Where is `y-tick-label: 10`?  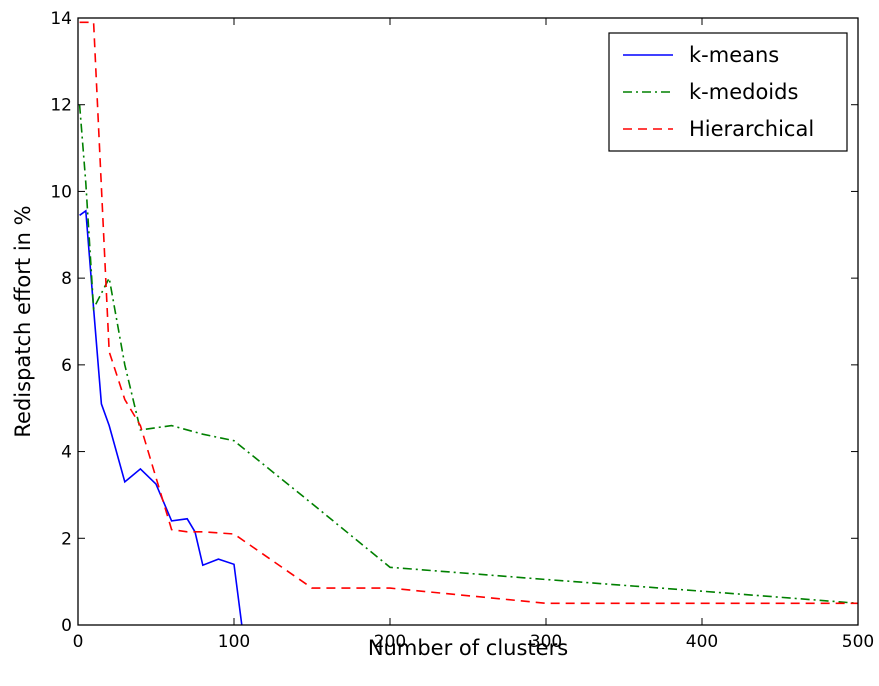
y-tick-label: 10 is located at coordinates (61, 192).